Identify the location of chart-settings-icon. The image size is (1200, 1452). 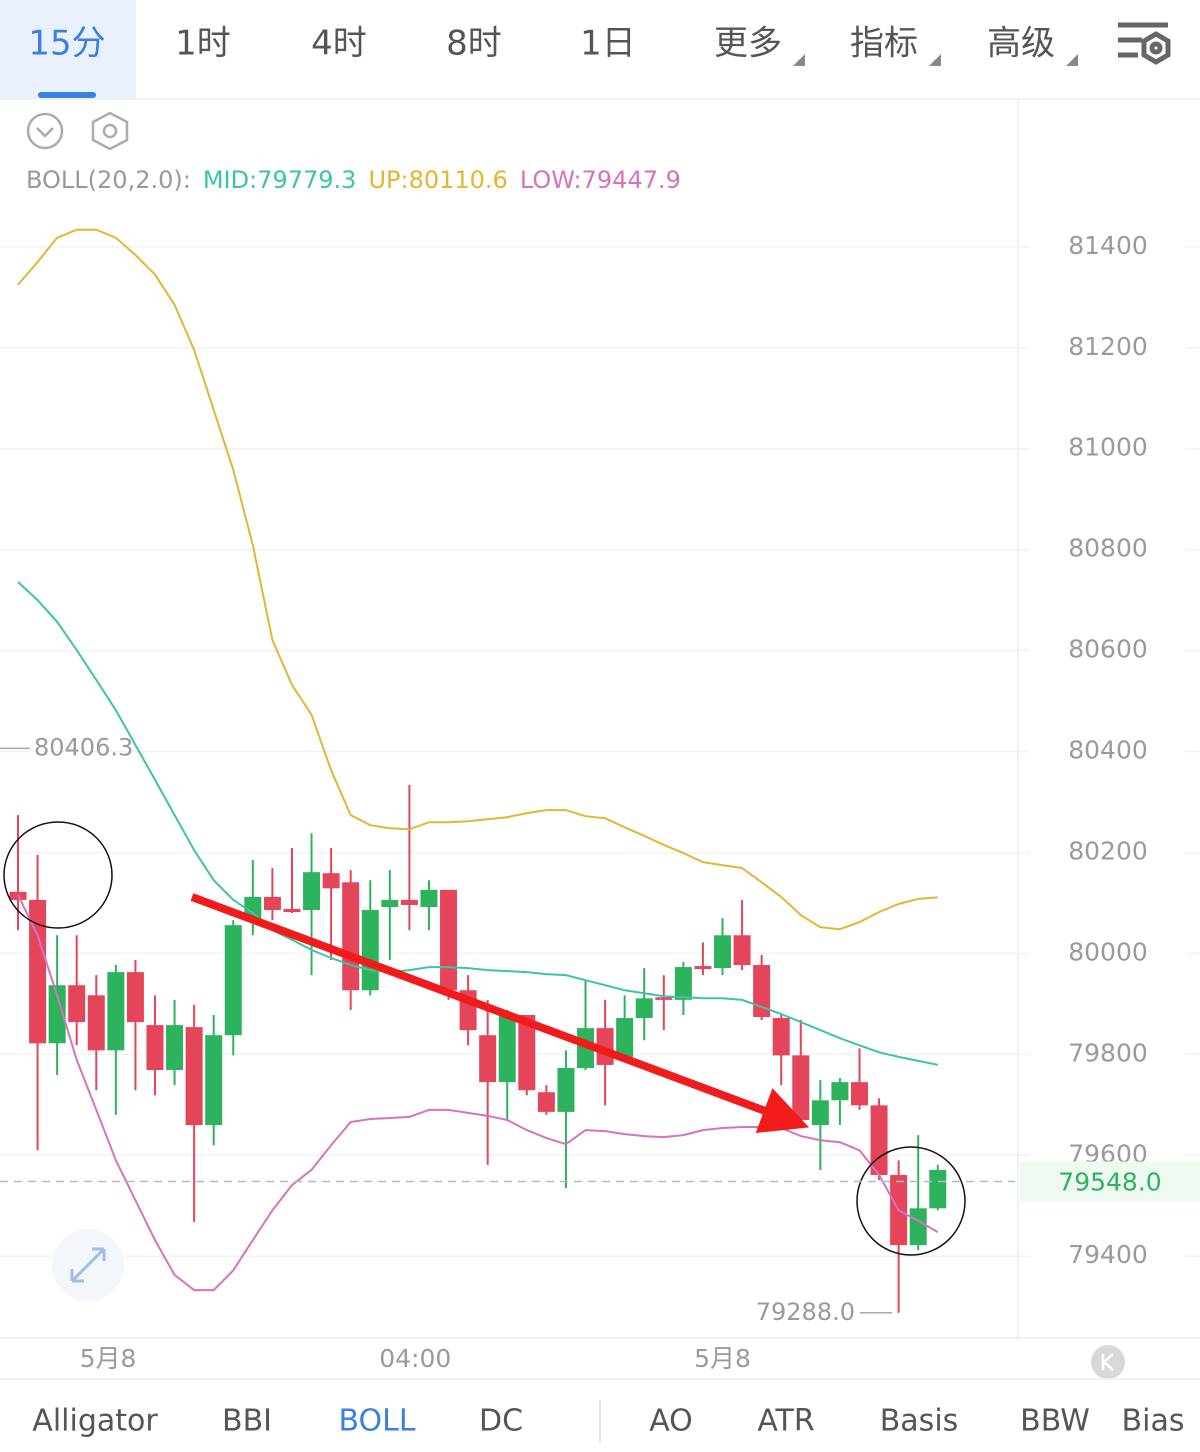
(1144, 43).